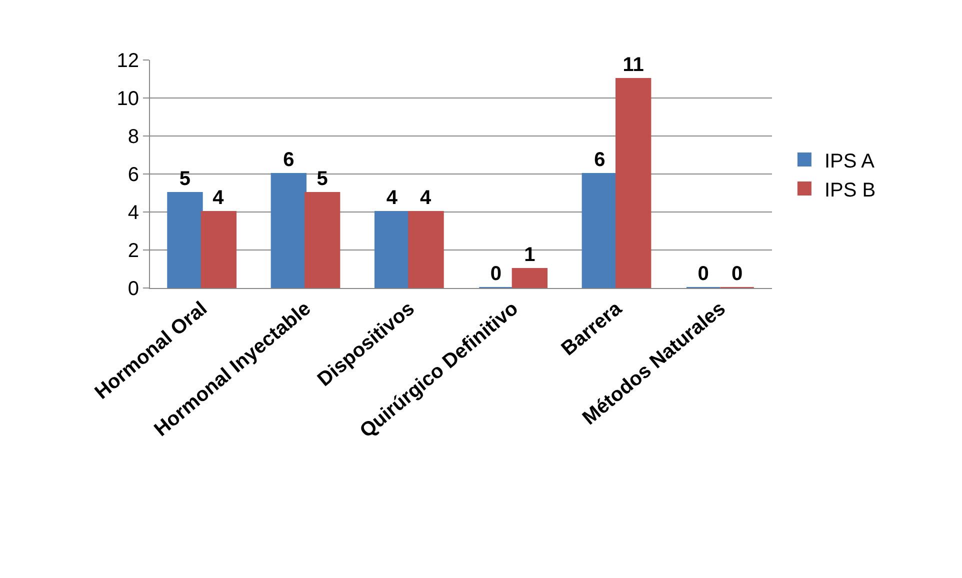  Describe the element at coordinates (127, 61) in the screenshot. I see `y-tick-label: 12` at that location.